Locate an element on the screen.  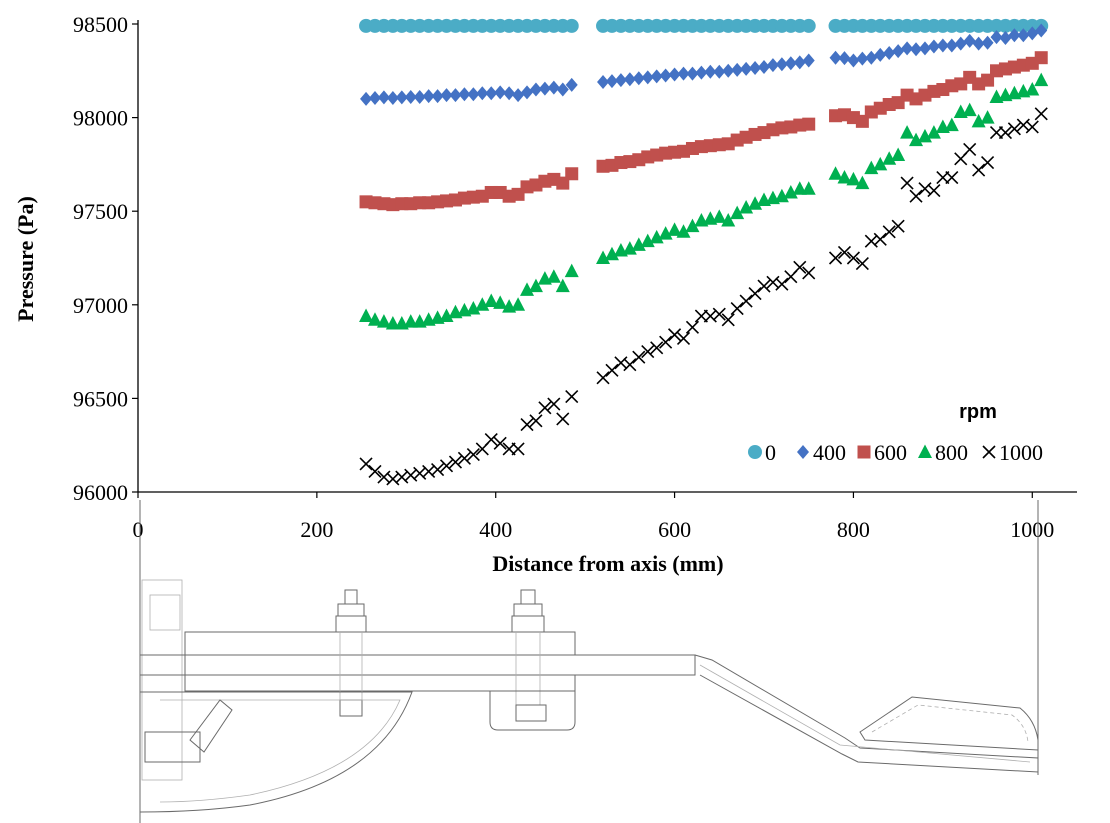
legend-item-800: 800 is located at coordinates (943, 452).